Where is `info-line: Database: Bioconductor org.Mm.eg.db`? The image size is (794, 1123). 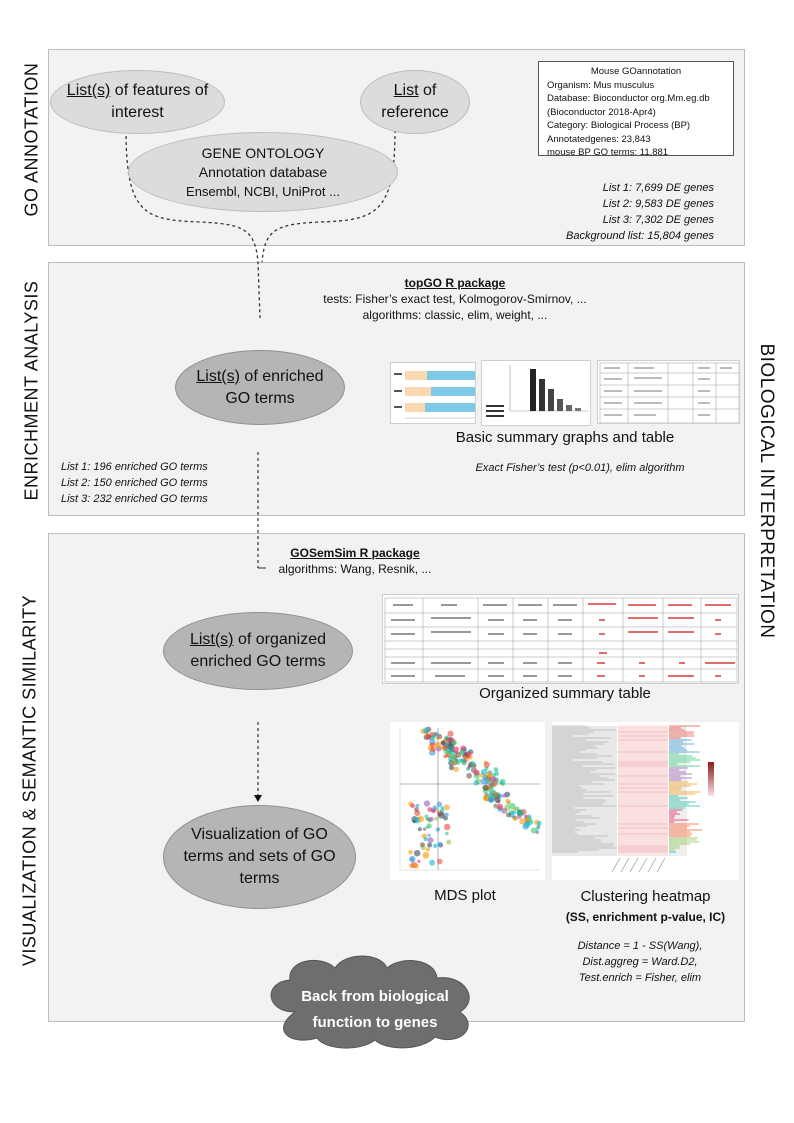
info-line: Database: Bioconductor org.Mm.eg.db is located at coordinates (628, 98).